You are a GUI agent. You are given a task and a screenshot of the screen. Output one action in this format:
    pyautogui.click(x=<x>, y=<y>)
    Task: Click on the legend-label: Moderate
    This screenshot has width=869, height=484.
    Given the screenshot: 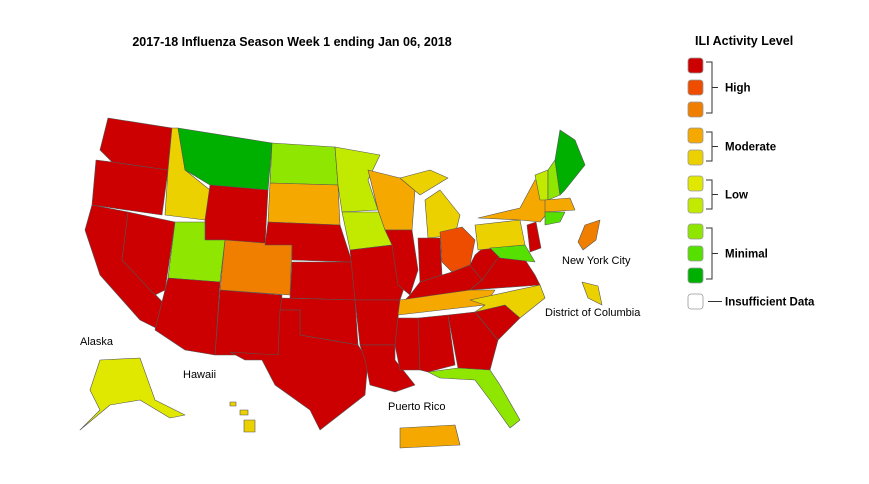 What is the action you would take?
    pyautogui.click(x=750, y=148)
    